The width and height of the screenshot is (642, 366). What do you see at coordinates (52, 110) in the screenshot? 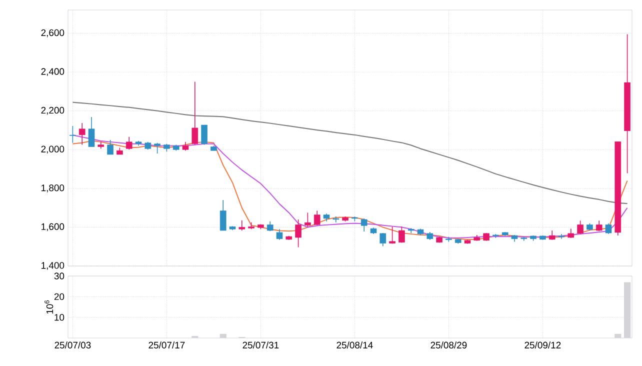
I see `y-tick-label: 2,200` at bounding box center [52, 110].